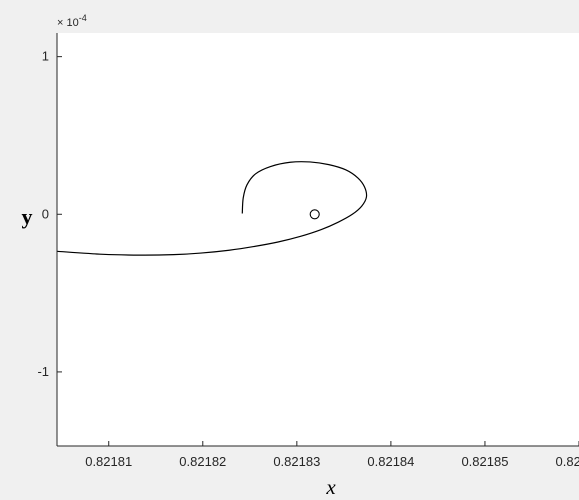 Image resolution: width=579 pixels, height=500 pixels. What do you see at coordinates (45, 56) in the screenshot?
I see `y-tick-label: 1` at bounding box center [45, 56].